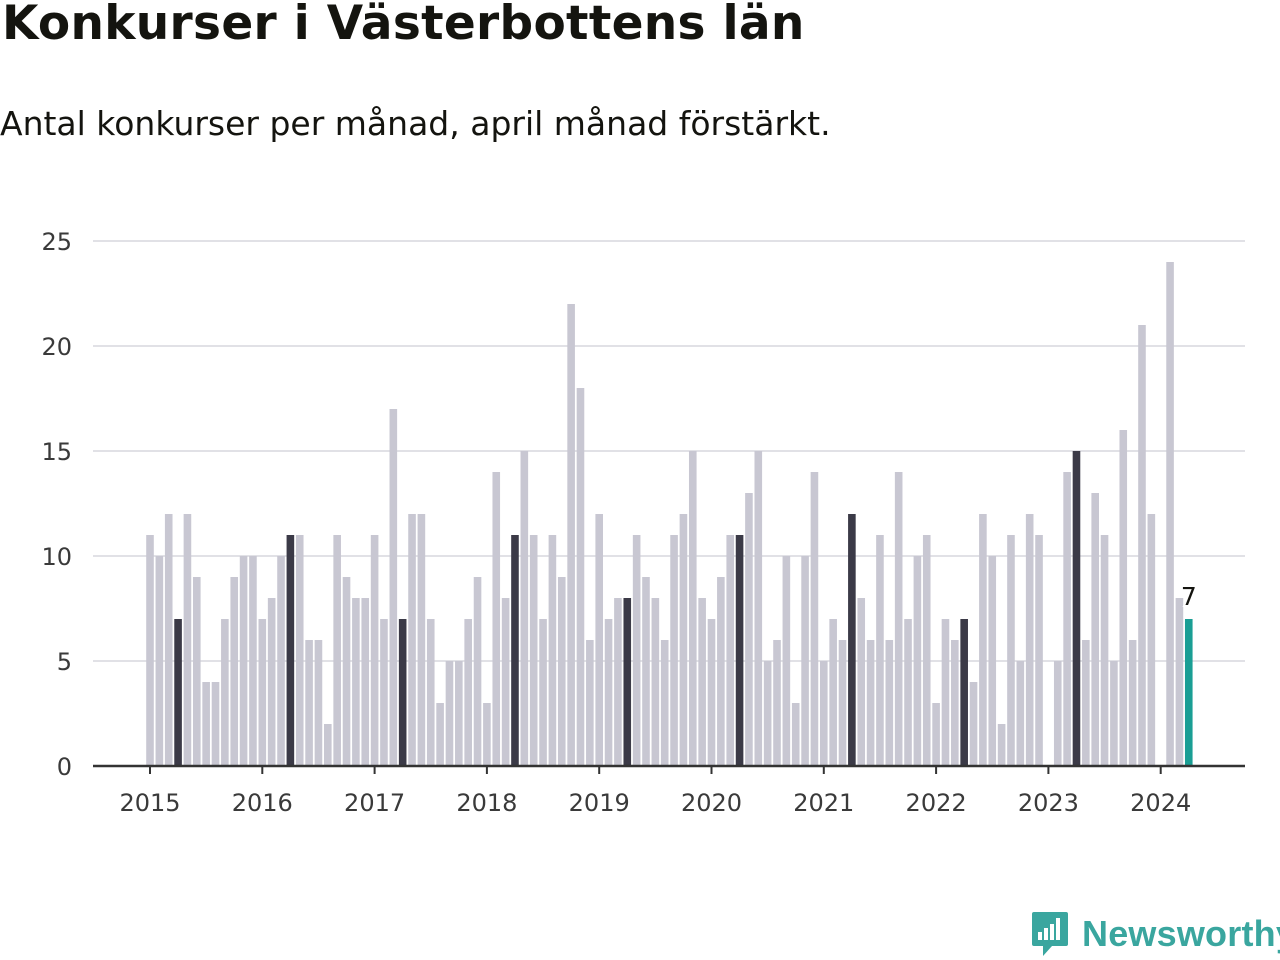  I want to click on x-tick-label: 2017, so click(374, 803).